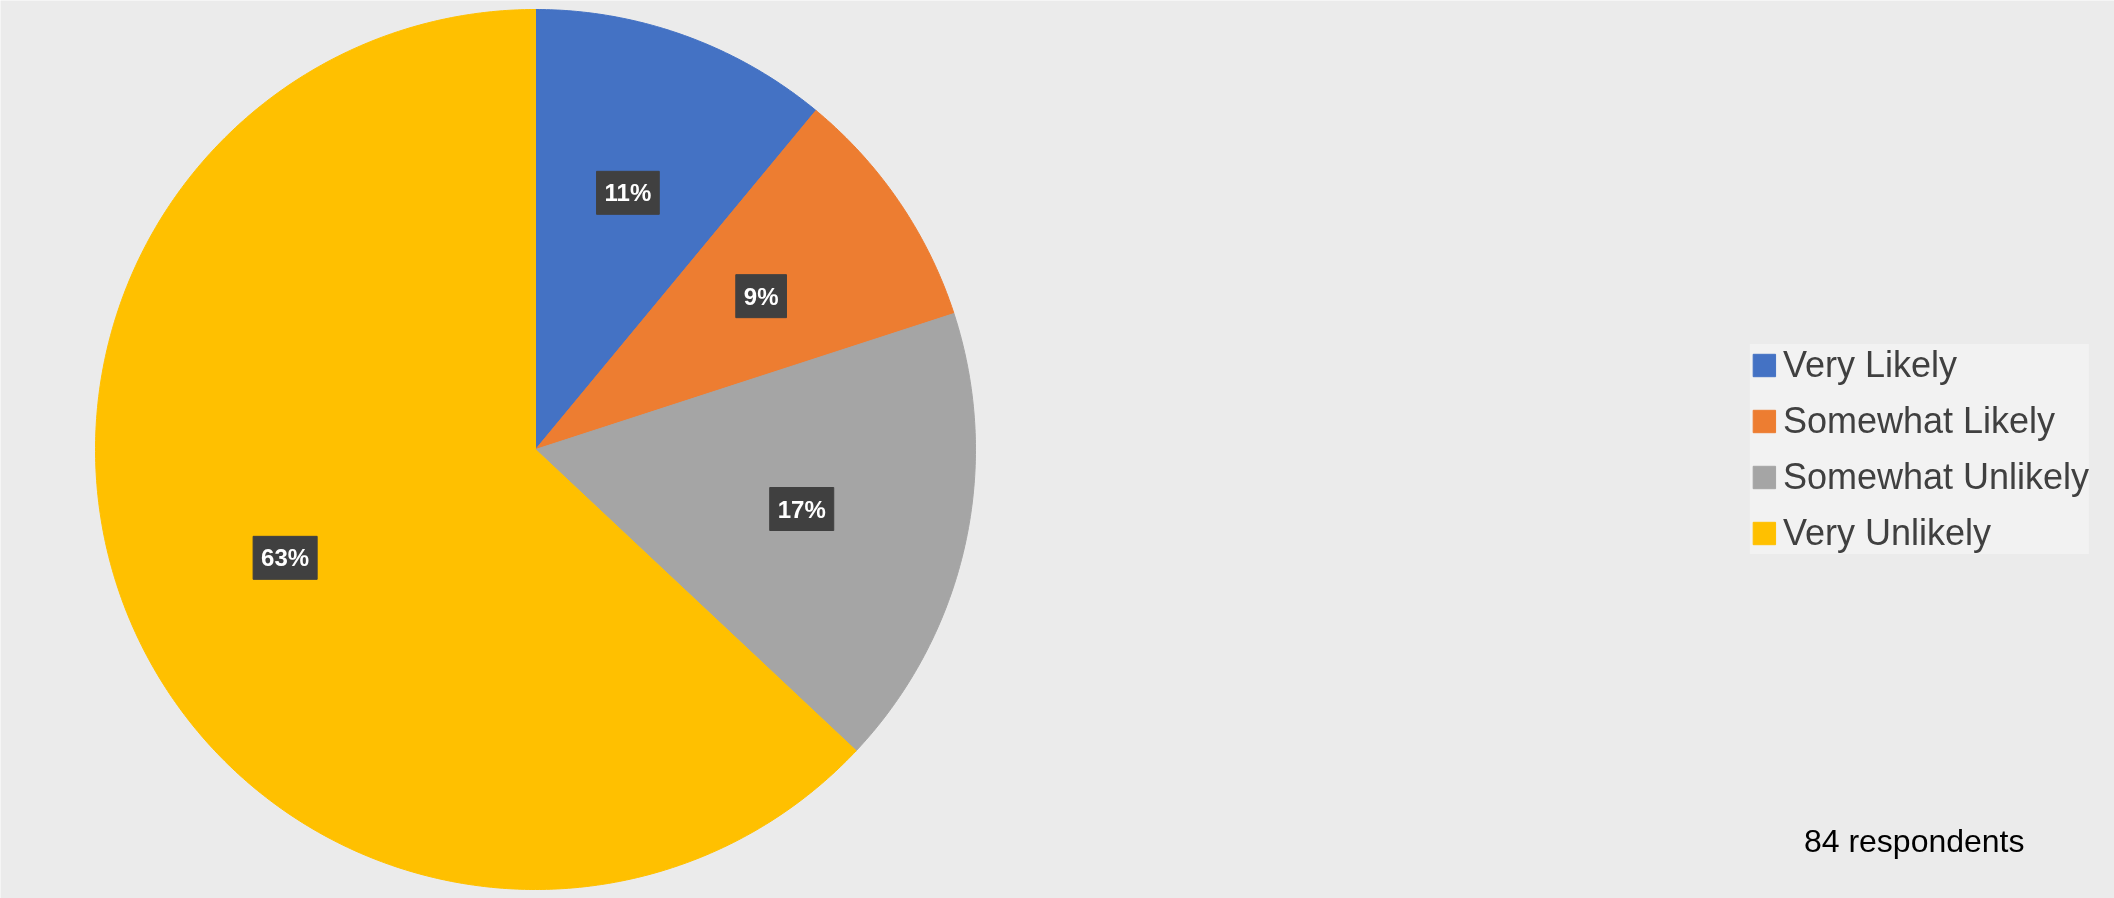 This screenshot has height=898, width=2114. What do you see at coordinates (1869, 365) in the screenshot?
I see `legend-label: Very Likely` at bounding box center [1869, 365].